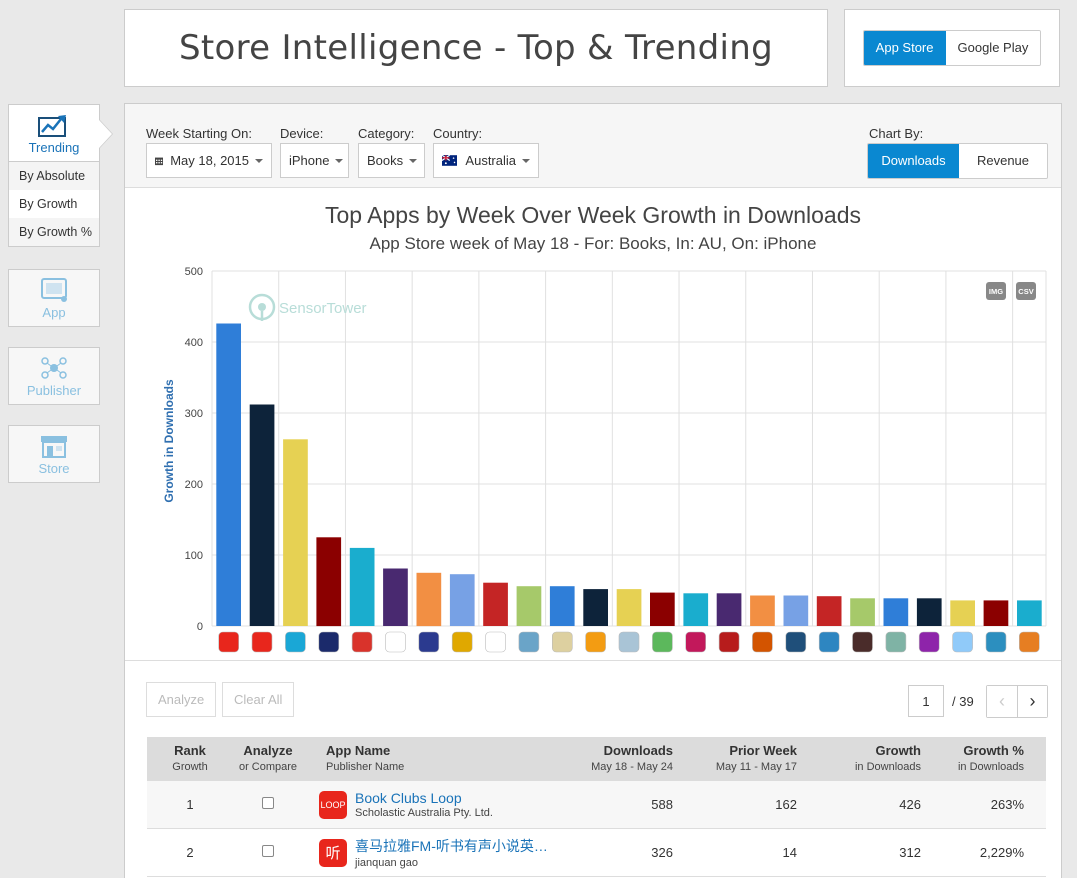 The height and width of the screenshot is (878, 1077). Describe the element at coordinates (458, 133) in the screenshot. I see `country-label: Country:` at that location.